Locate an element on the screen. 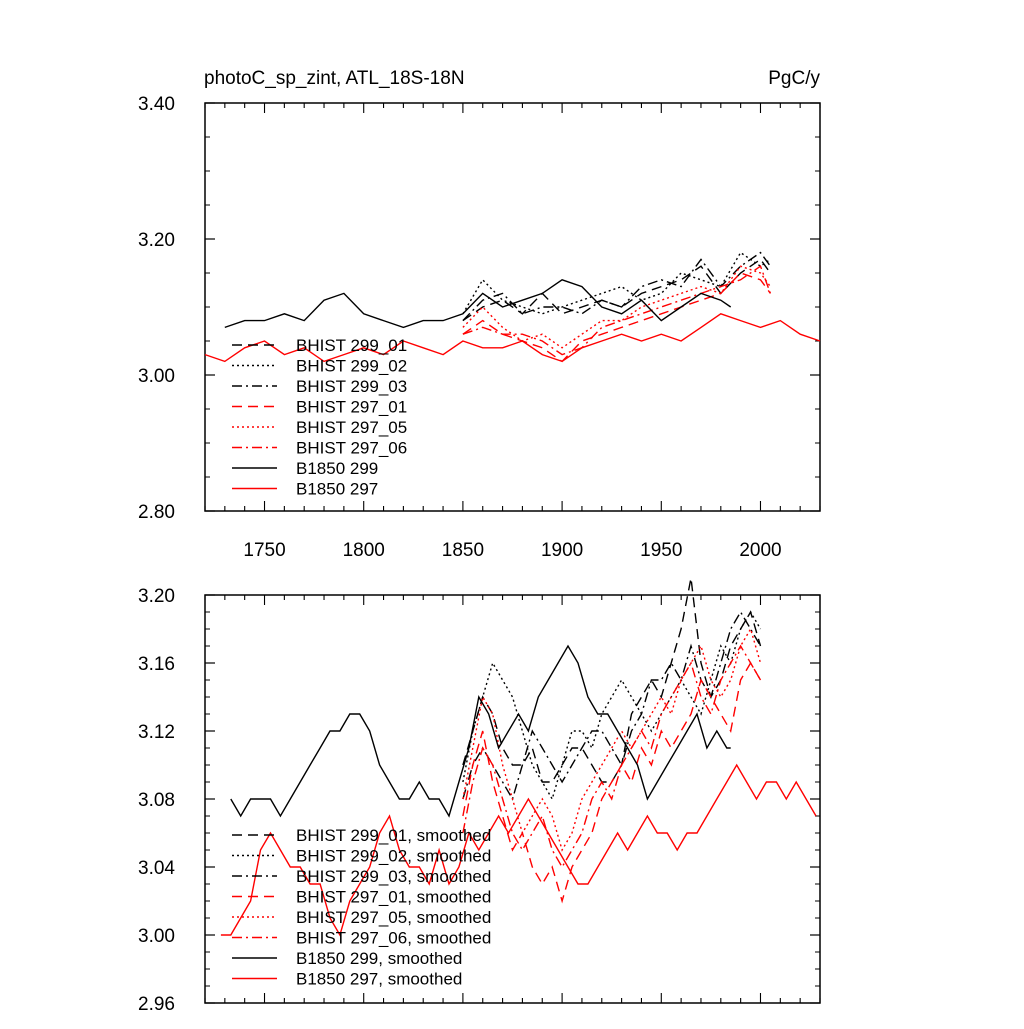 The width and height of the screenshot is (1024, 1029). legend-label: BHIST 297_01 is located at coordinates (351, 407).